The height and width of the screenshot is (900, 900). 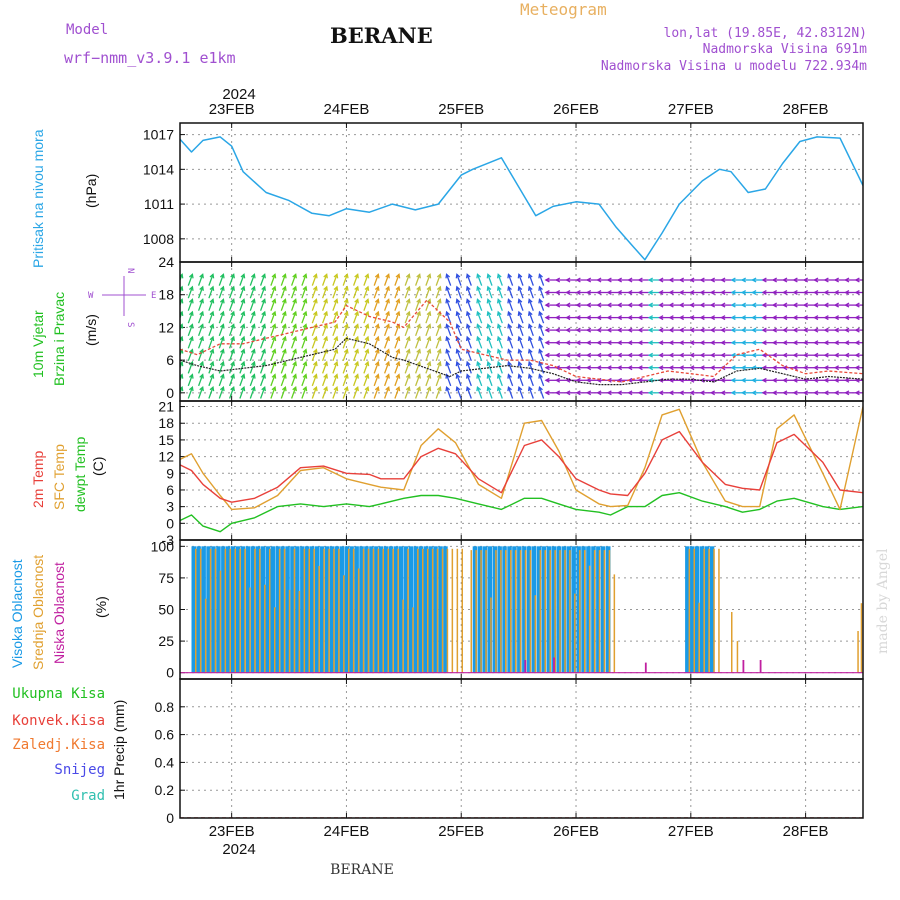 I want to click on y-tick-label: 3, so click(x=170, y=507).